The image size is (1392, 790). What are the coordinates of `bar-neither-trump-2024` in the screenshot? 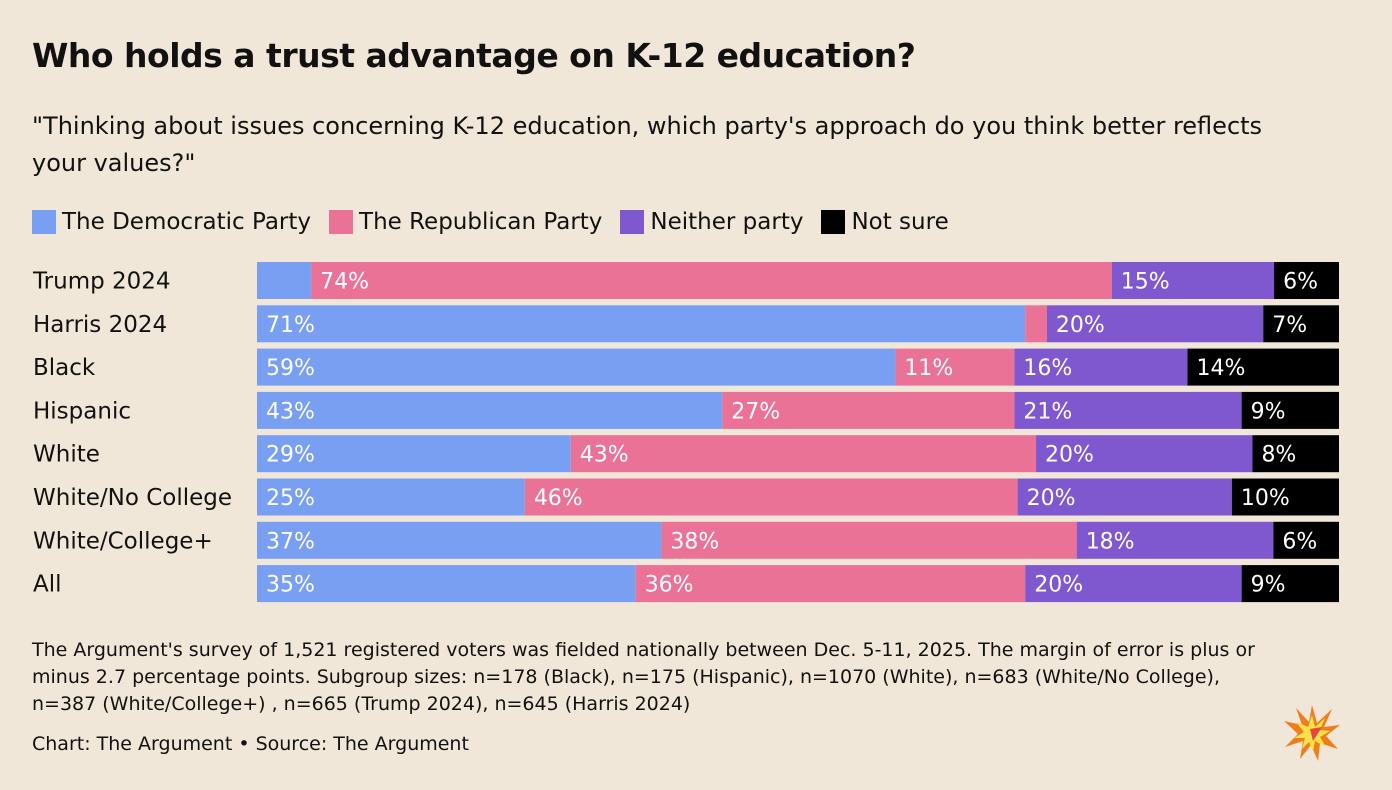 It's located at (1193, 280).